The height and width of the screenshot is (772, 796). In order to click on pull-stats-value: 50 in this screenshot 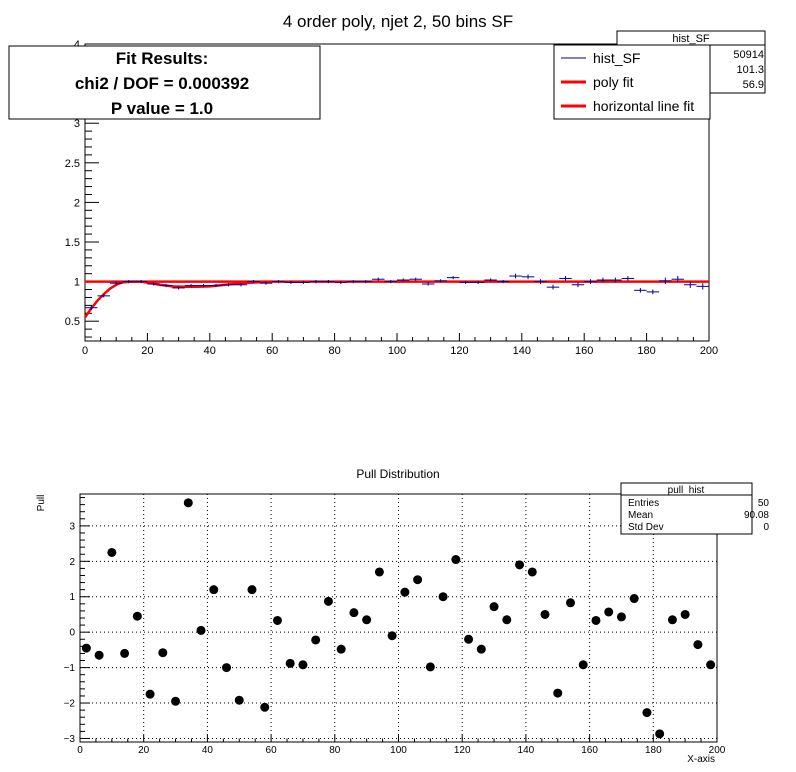, I will do `click(764, 503)`.